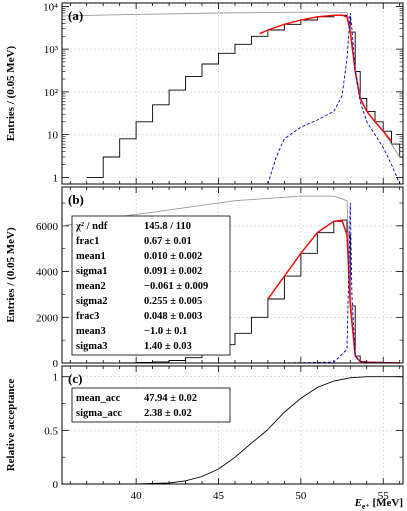  Describe the element at coordinates (51, 431) in the screenshot. I see `y-tick-label: 0.5` at that location.